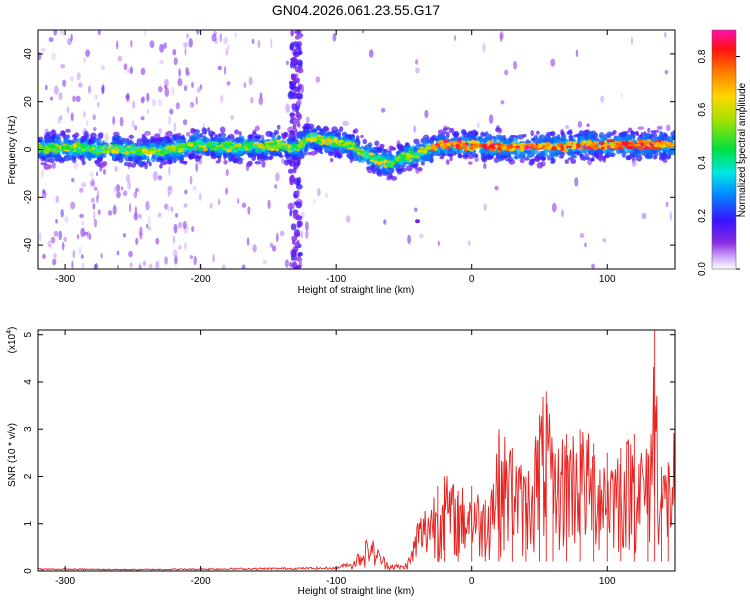 This screenshot has height=600, width=750. Describe the element at coordinates (356, 591) in the screenshot. I see `snr-x-axis-label: Height of straight line (km)` at that location.